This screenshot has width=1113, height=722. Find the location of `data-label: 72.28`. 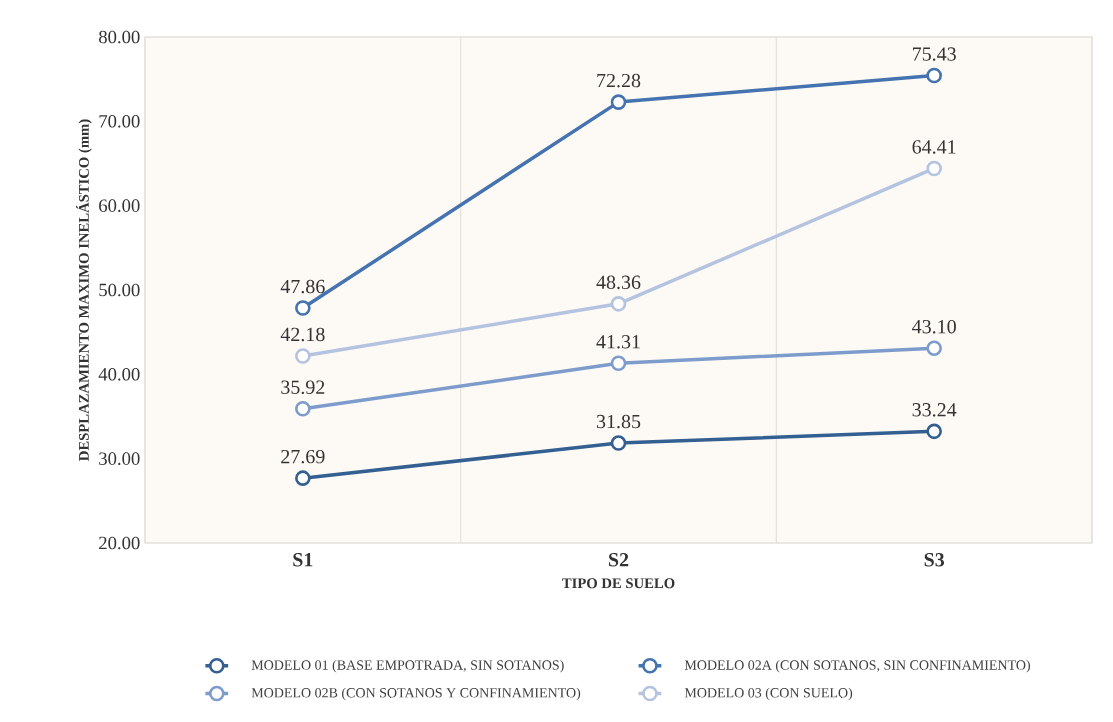

data-label: 72.28 is located at coordinates (619, 80).